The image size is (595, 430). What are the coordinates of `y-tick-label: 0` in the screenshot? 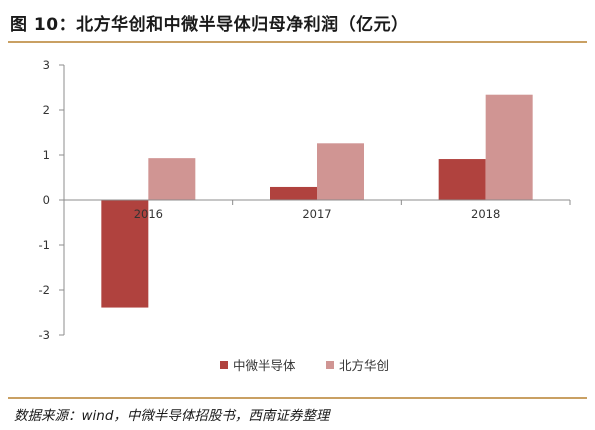 It's located at (46, 200).